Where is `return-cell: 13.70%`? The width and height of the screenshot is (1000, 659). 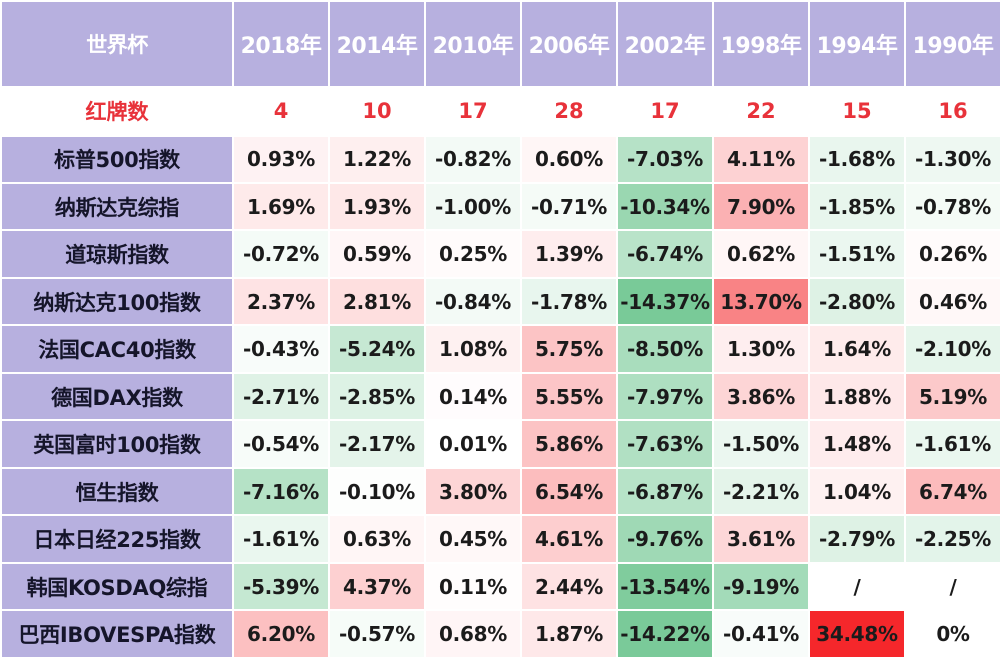
return-cell: 13.70% is located at coordinates (761, 301).